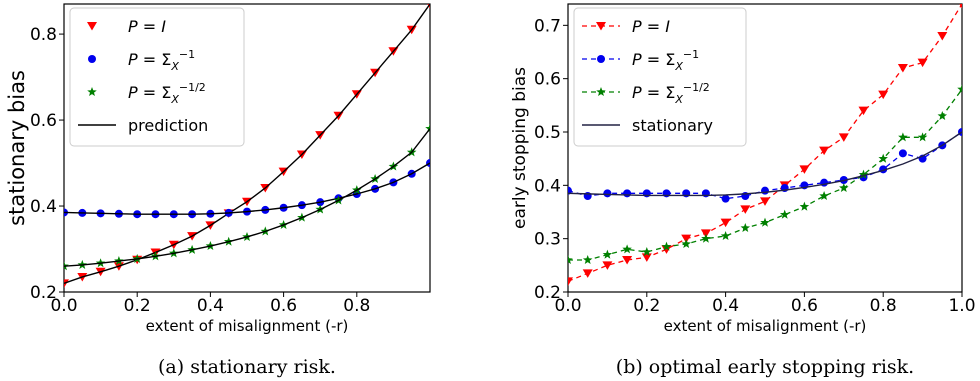 This screenshot has width=980, height=381. Describe the element at coordinates (672, 125) in the screenshot. I see `b-legend-label: stationary` at that location.